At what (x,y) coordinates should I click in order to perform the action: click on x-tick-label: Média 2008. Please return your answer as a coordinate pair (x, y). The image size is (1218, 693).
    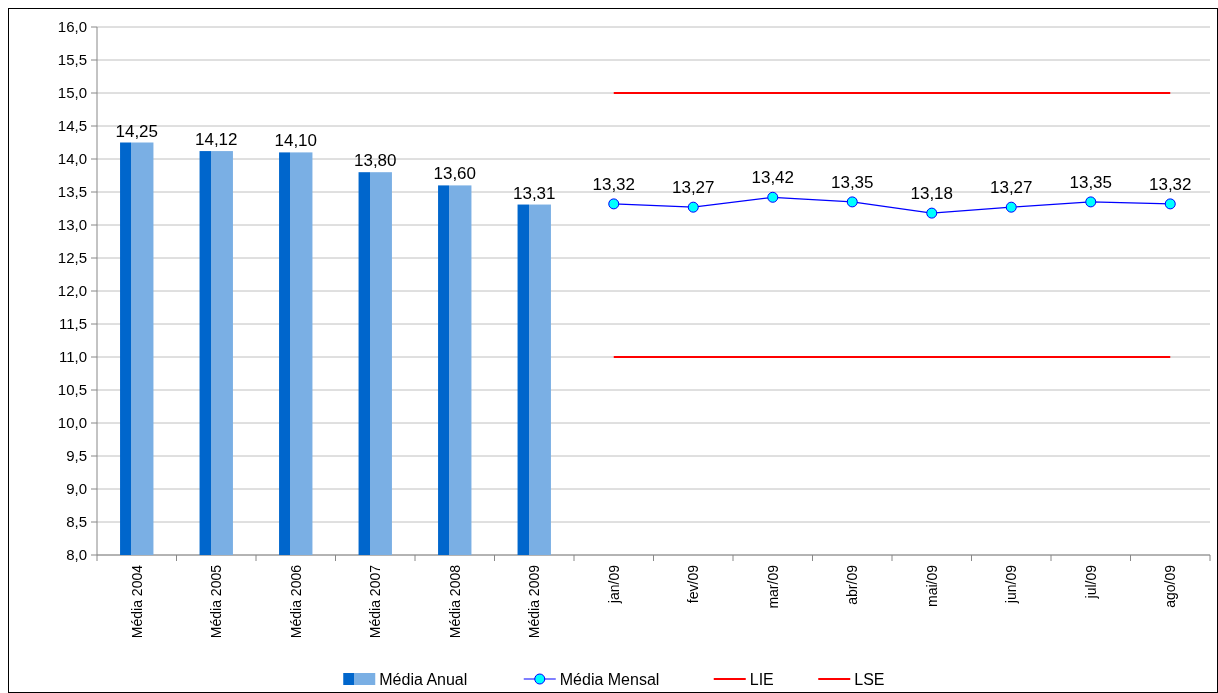
    Looking at the image, I should click on (454, 601).